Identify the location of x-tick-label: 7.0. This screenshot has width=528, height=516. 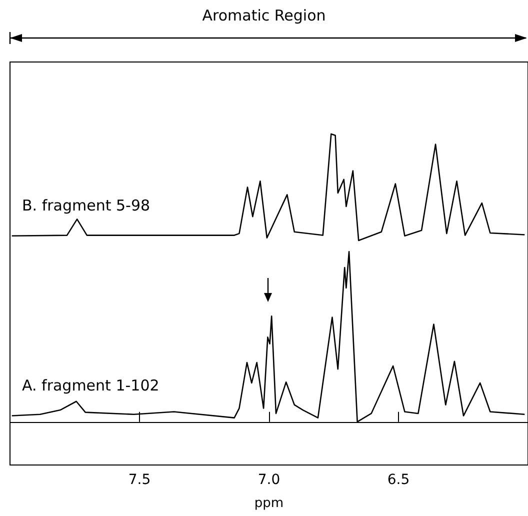
(269, 480).